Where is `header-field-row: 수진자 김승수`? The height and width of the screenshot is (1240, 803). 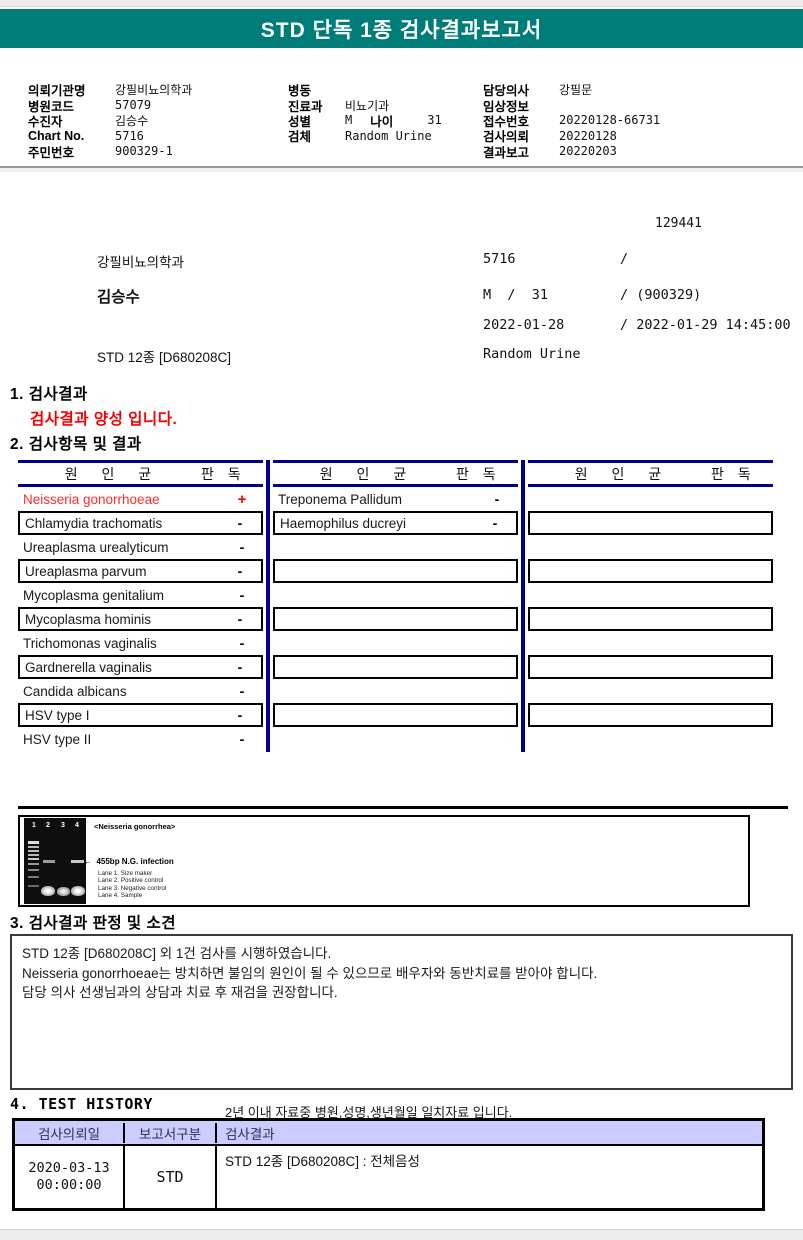 header-field-row: 수진자 김승수 is located at coordinates (153, 121).